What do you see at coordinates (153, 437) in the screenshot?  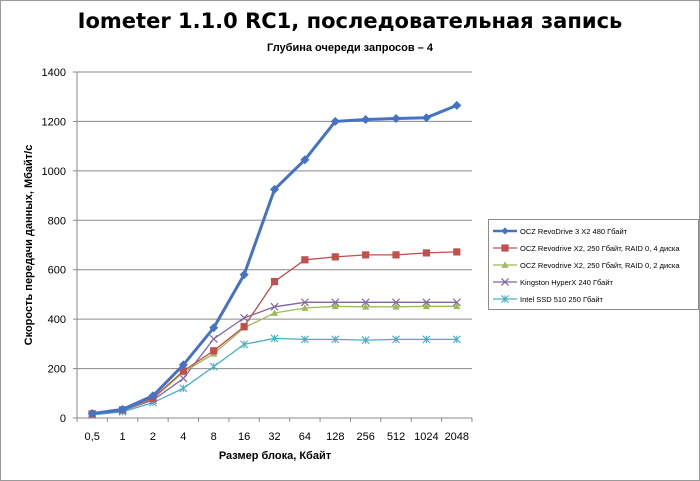 I see `x-tick-label: 2` at bounding box center [153, 437].